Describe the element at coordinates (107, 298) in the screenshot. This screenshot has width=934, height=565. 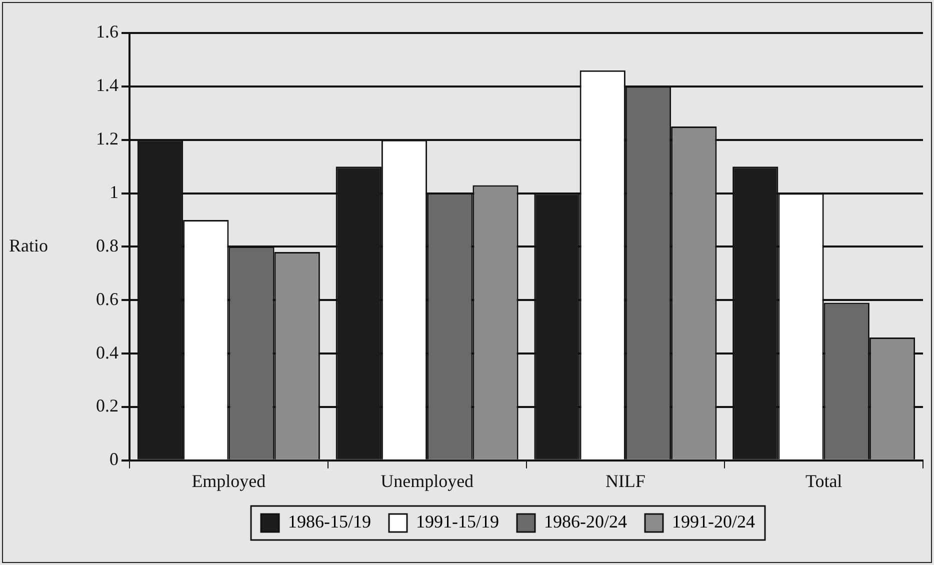
I see `y-tick-label: 0.6` at that location.